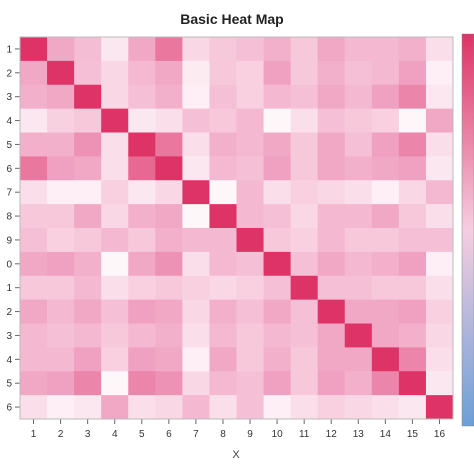 Image resolution: width=474 pixels, height=474 pixels. I want to click on heatmap-cell-r13-c11, so click(304, 335).